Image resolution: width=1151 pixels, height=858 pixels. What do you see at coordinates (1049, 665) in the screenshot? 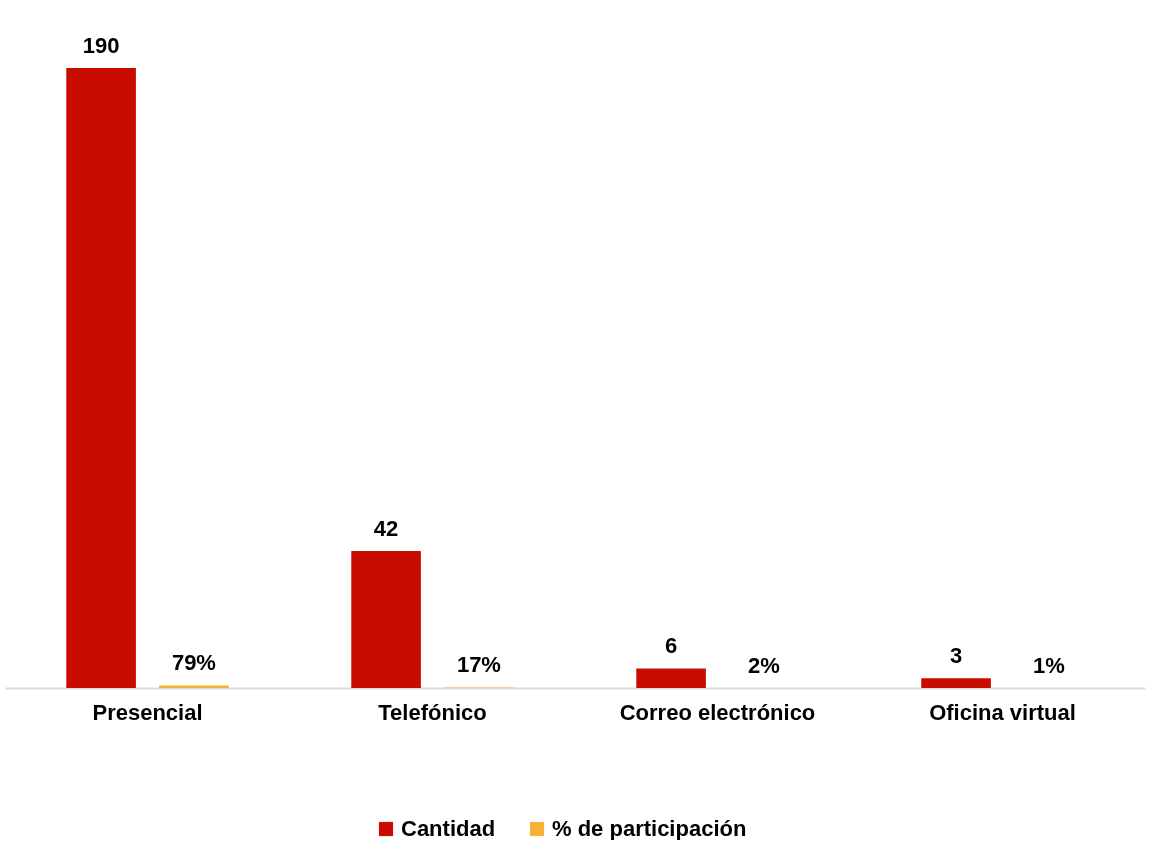
I see `data-label: 1%` at bounding box center [1049, 665].